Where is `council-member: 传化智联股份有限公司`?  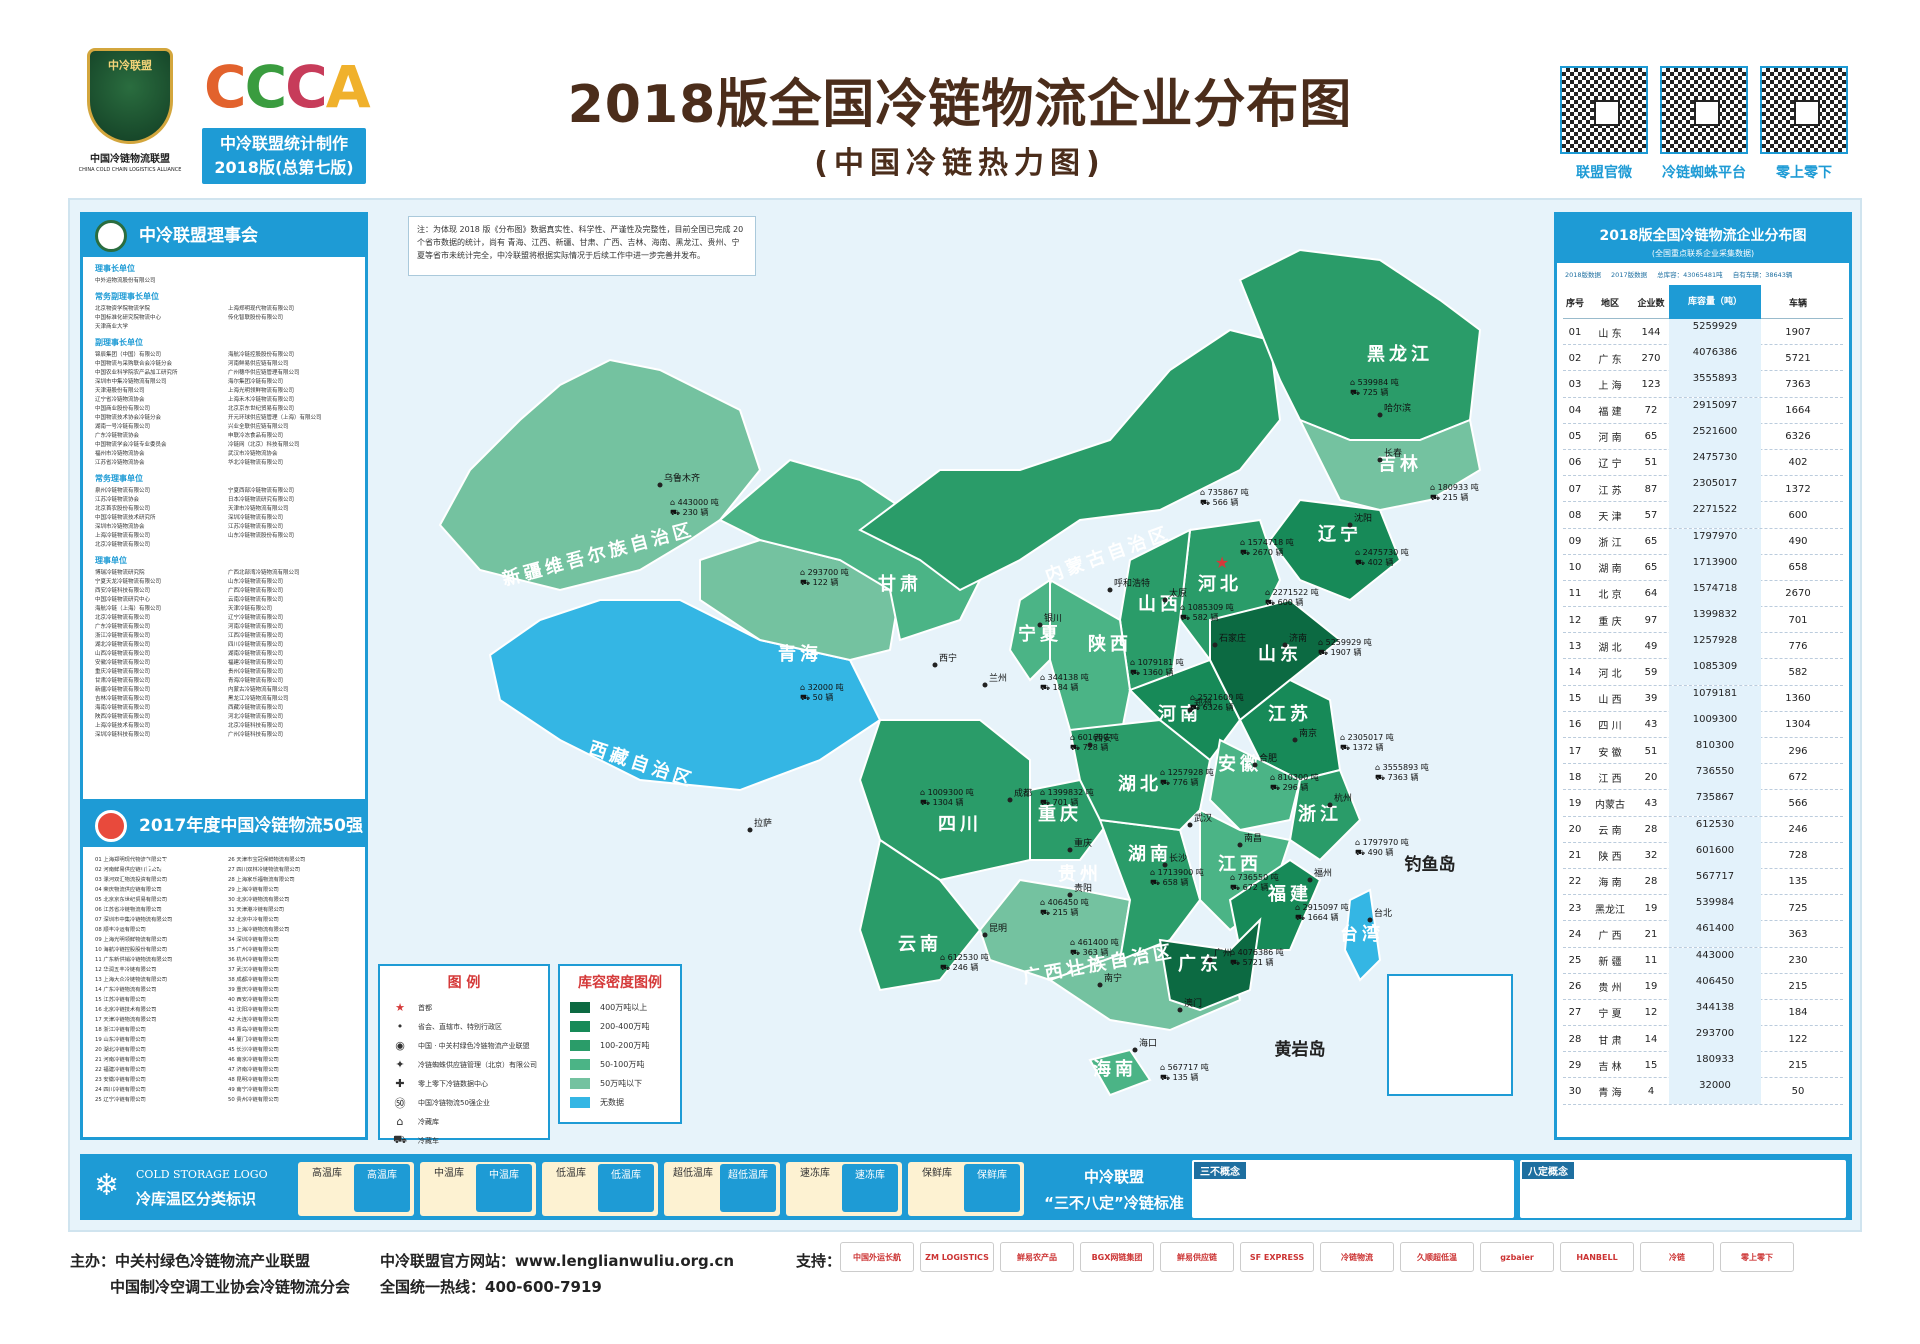 council-member: 传化智联股份有限公司 is located at coordinates (256, 318).